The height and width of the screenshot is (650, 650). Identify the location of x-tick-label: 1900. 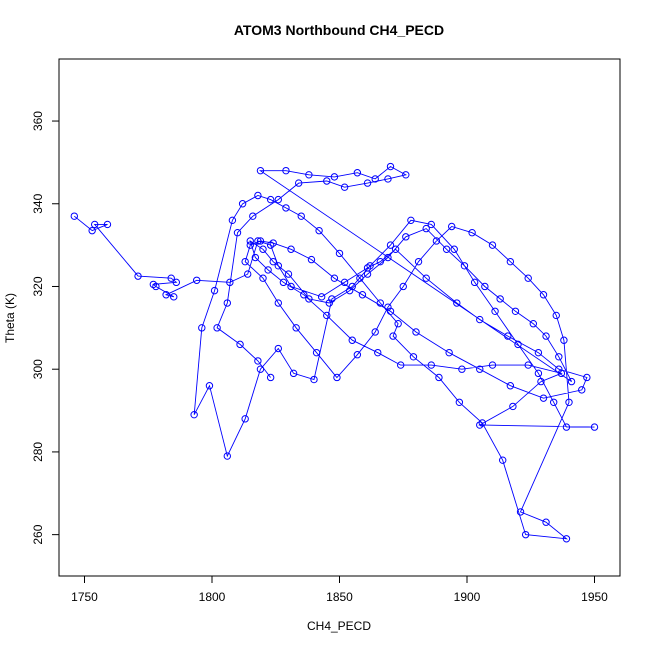
(467, 597).